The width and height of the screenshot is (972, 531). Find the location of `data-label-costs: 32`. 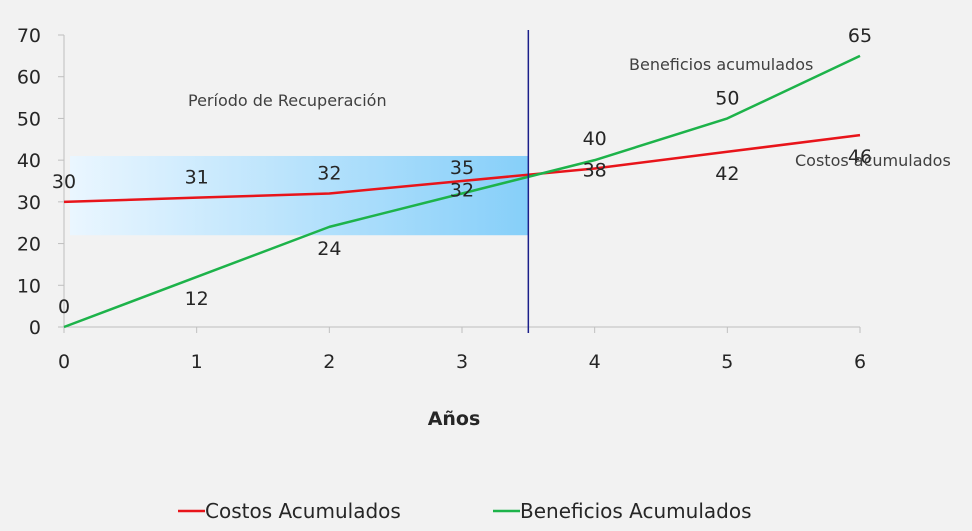

data-label-costs: 32 is located at coordinates (329, 174).